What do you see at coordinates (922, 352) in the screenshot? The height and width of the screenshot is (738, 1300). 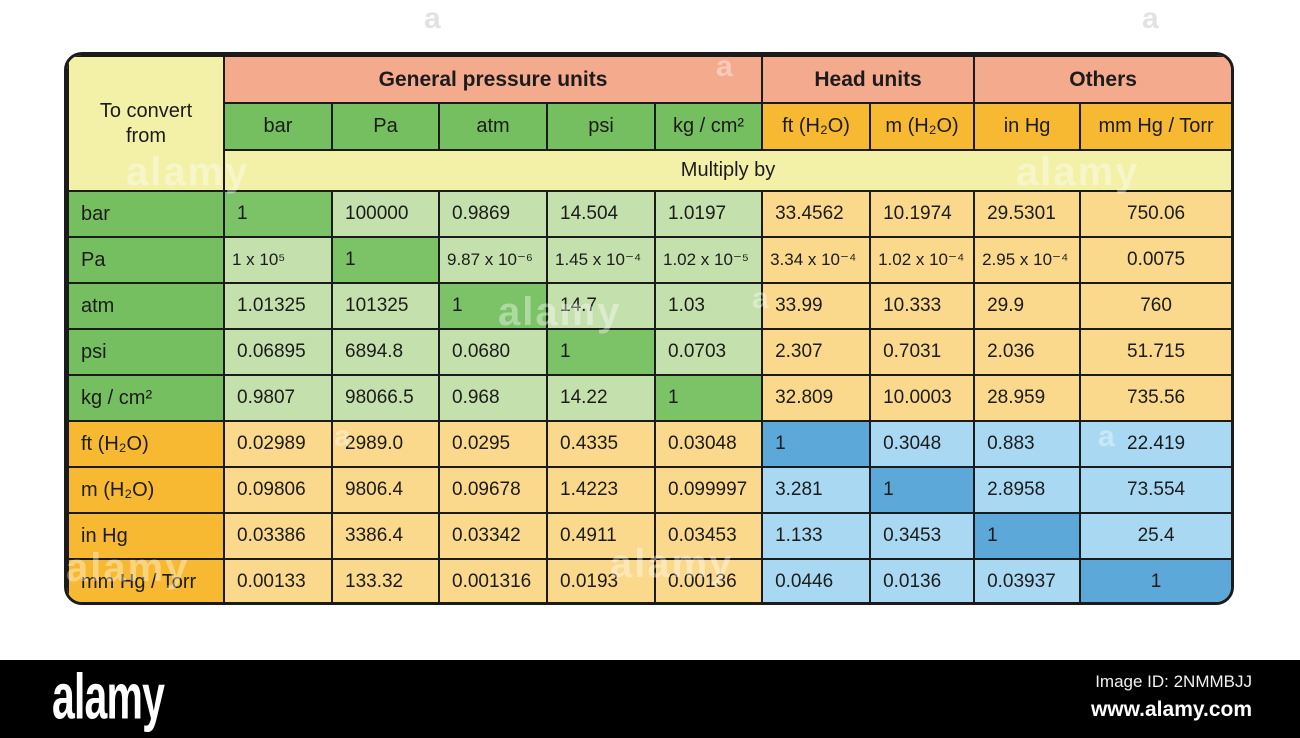 I see `table-cell: 0.7031` at bounding box center [922, 352].